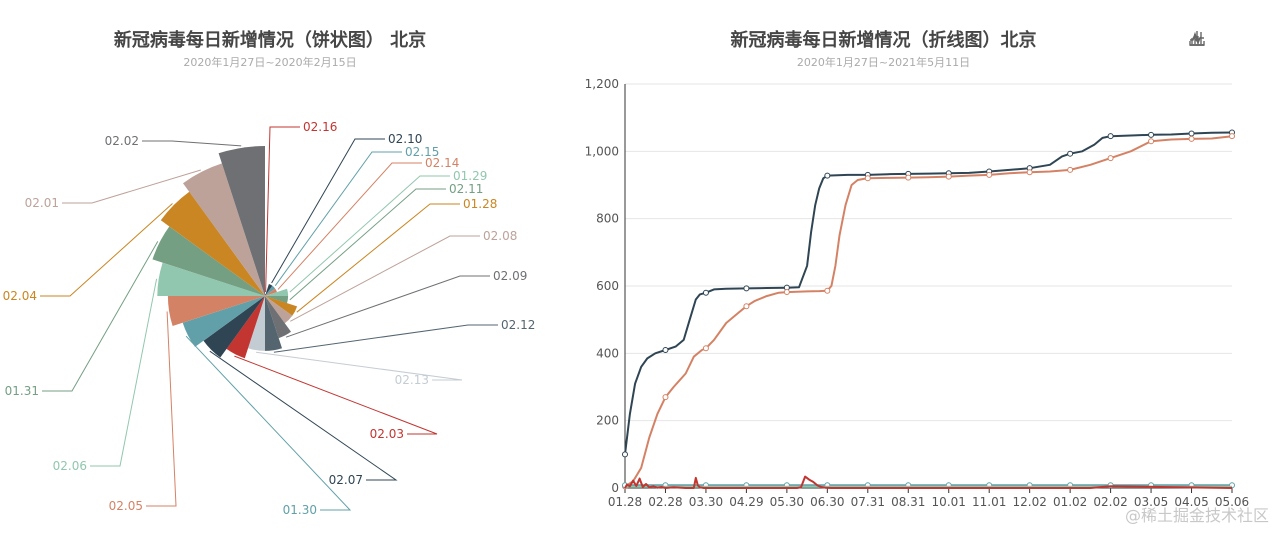 This screenshot has width=1287, height=542. What do you see at coordinates (1196, 515) in the screenshot?
I see `watermark: @稀土掘金技术社区` at bounding box center [1196, 515].